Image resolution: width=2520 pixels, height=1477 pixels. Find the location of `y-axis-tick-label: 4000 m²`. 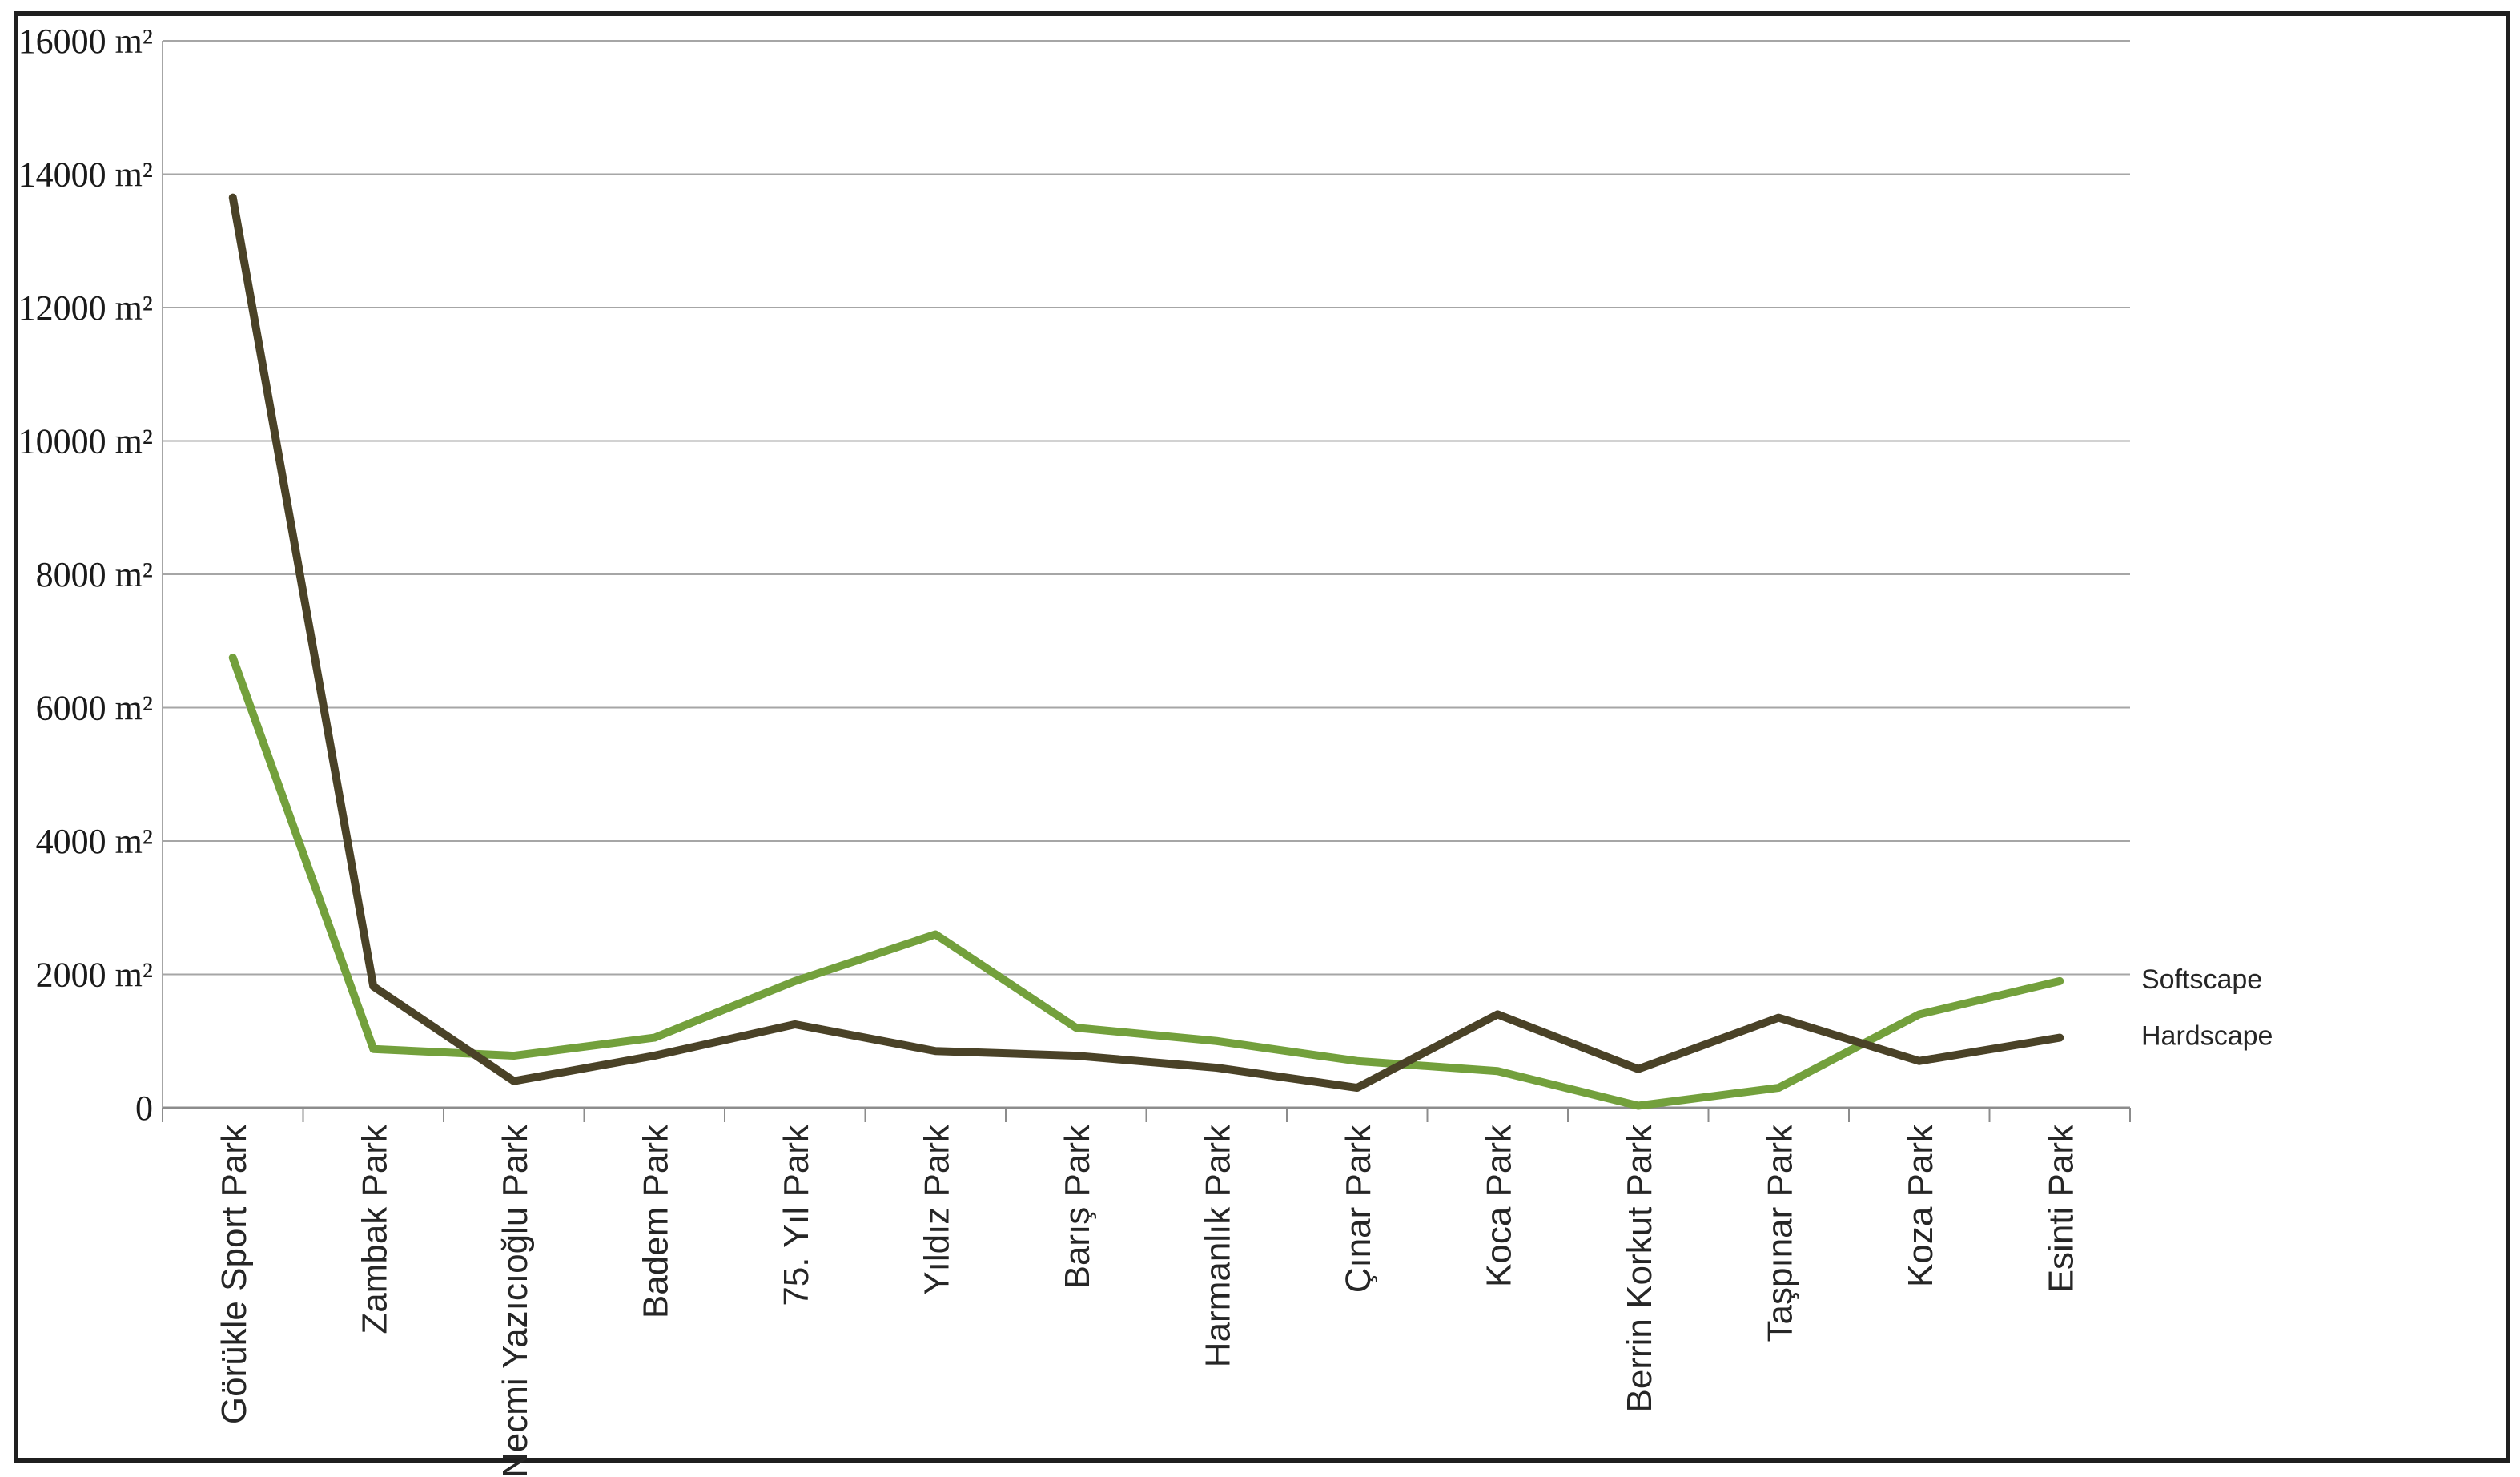

y-axis-tick-label: 4000 m² is located at coordinates (94, 841).